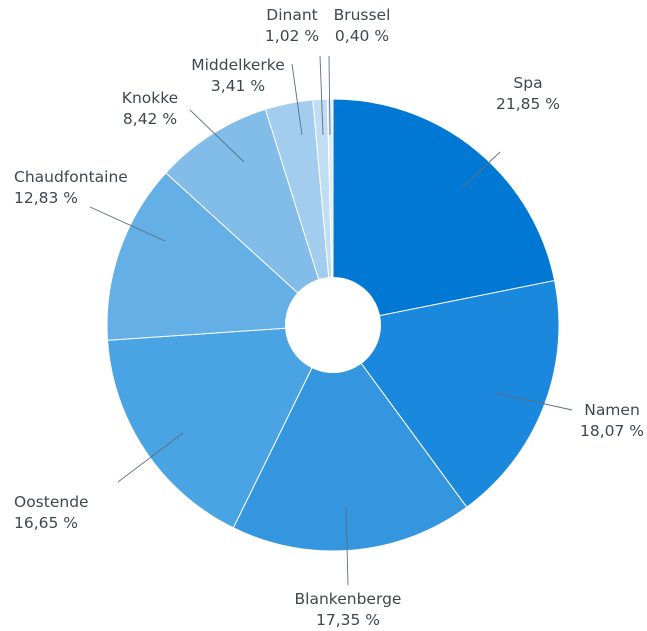 This screenshot has height=631, width=647. I want to click on leader-line-spa, so click(481, 170).